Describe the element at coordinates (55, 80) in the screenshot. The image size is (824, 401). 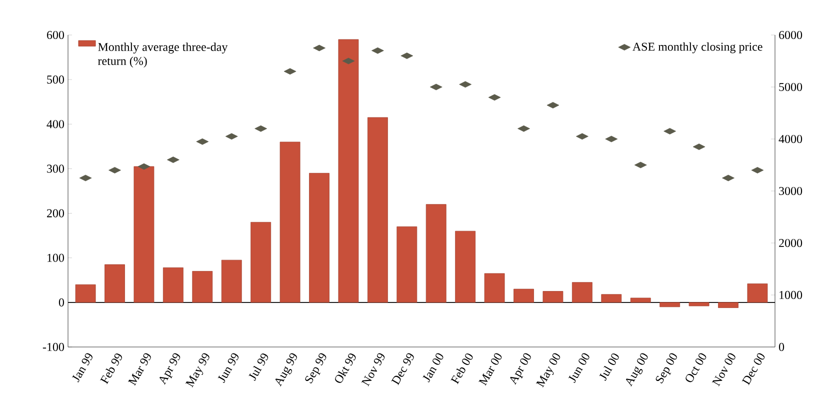
I see `y-tick-label: 500` at that location.